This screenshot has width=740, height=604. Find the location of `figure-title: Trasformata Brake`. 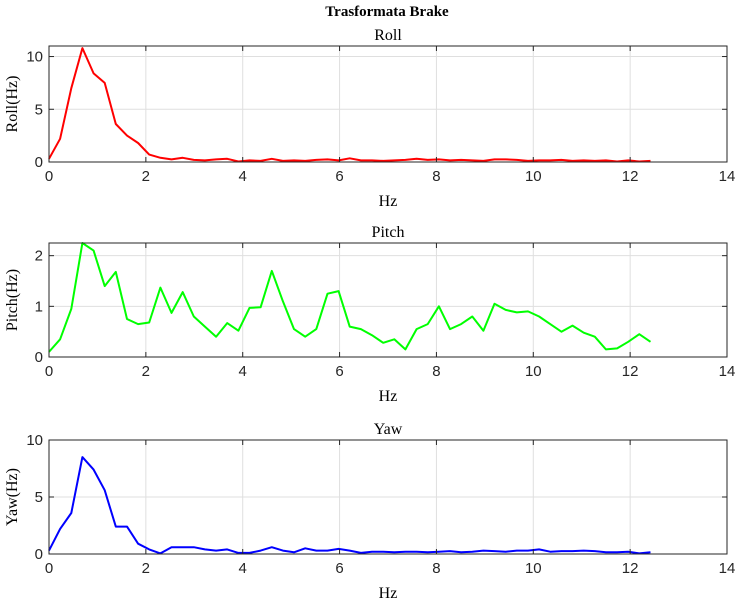

figure-title: Trasformata Brake is located at coordinates (387, 12).